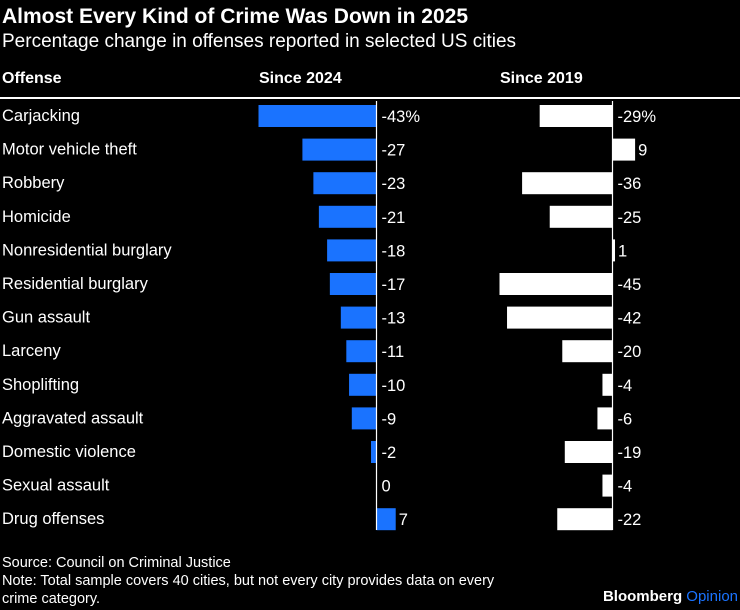  Describe the element at coordinates (40, 385) in the screenshot. I see `category-label: Shoplifting` at that location.